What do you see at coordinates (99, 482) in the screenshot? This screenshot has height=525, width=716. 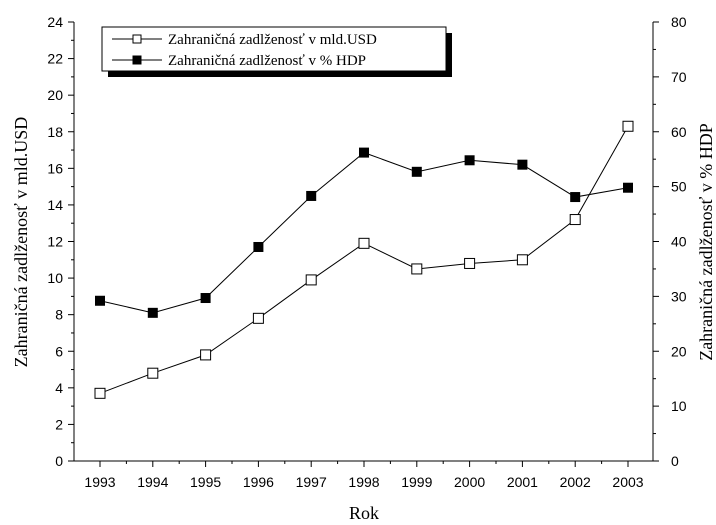 I see `x-tick-label: 1993` at bounding box center [99, 482].